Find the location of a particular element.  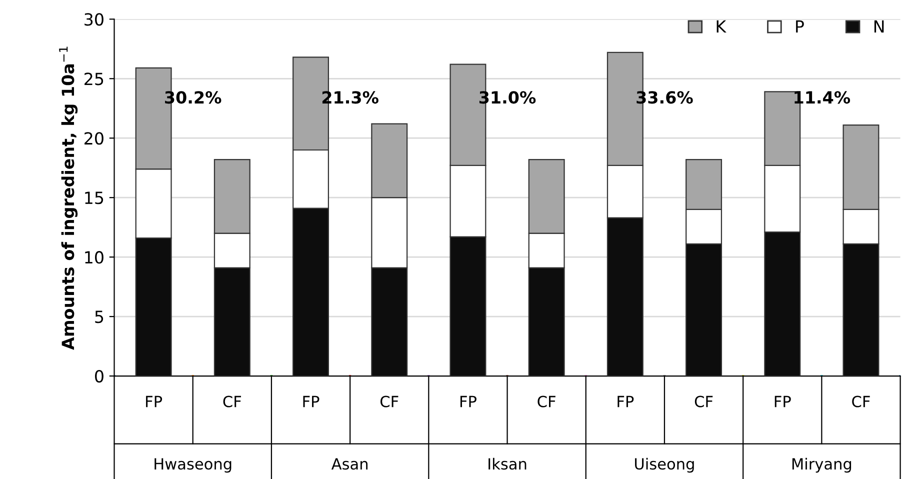

text: Miryang is located at coordinates (822, 465).